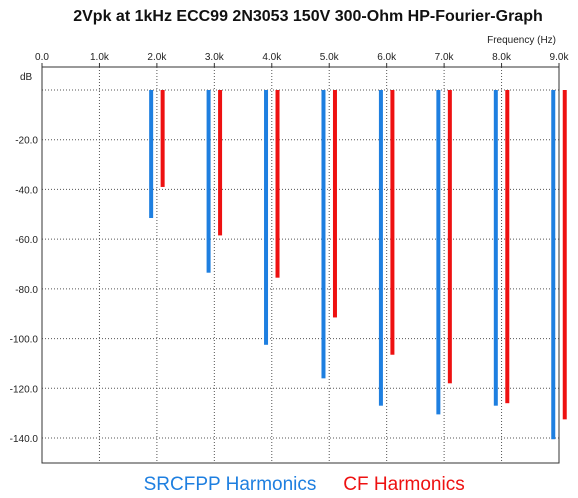  I want to click on x-tick-label: 4.0k, so click(272, 57).